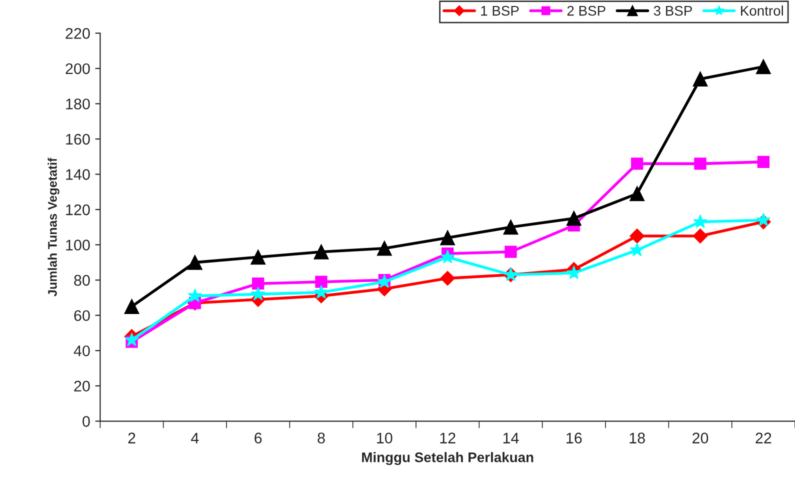 The width and height of the screenshot is (795, 488). I want to click on y-tick-label: 80, so click(82, 280).